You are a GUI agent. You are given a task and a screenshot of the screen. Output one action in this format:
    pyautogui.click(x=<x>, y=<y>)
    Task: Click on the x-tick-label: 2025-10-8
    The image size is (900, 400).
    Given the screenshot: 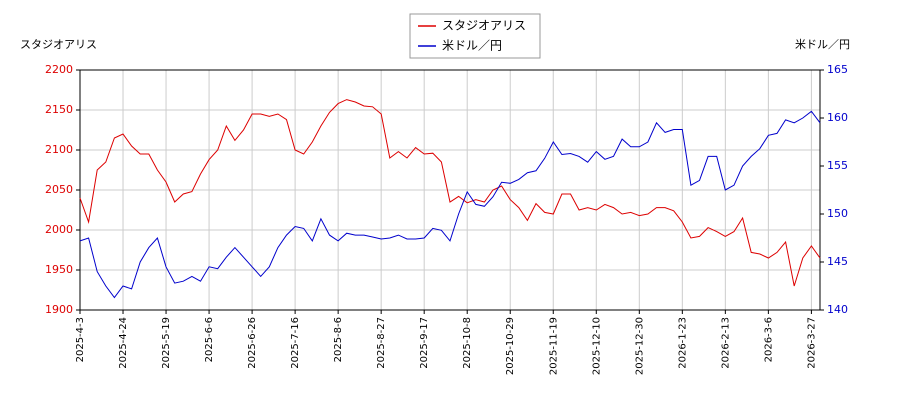 What is the action you would take?
    pyautogui.click(x=467, y=343)
    